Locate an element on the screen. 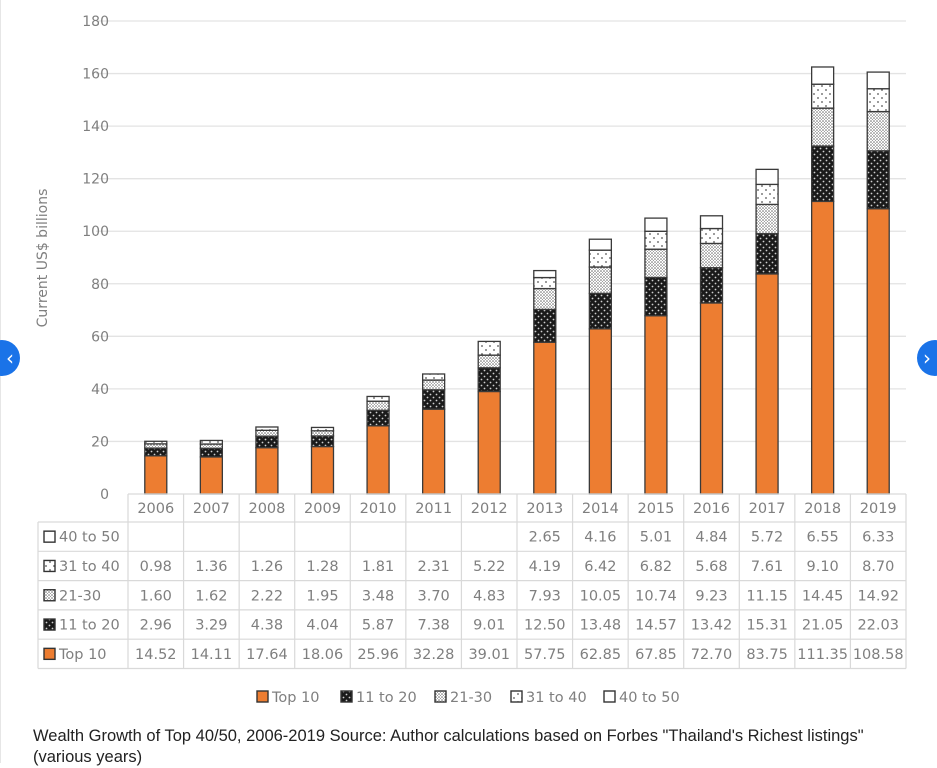 This screenshot has width=937, height=768. table-cell-value: 21.05 is located at coordinates (823, 626).